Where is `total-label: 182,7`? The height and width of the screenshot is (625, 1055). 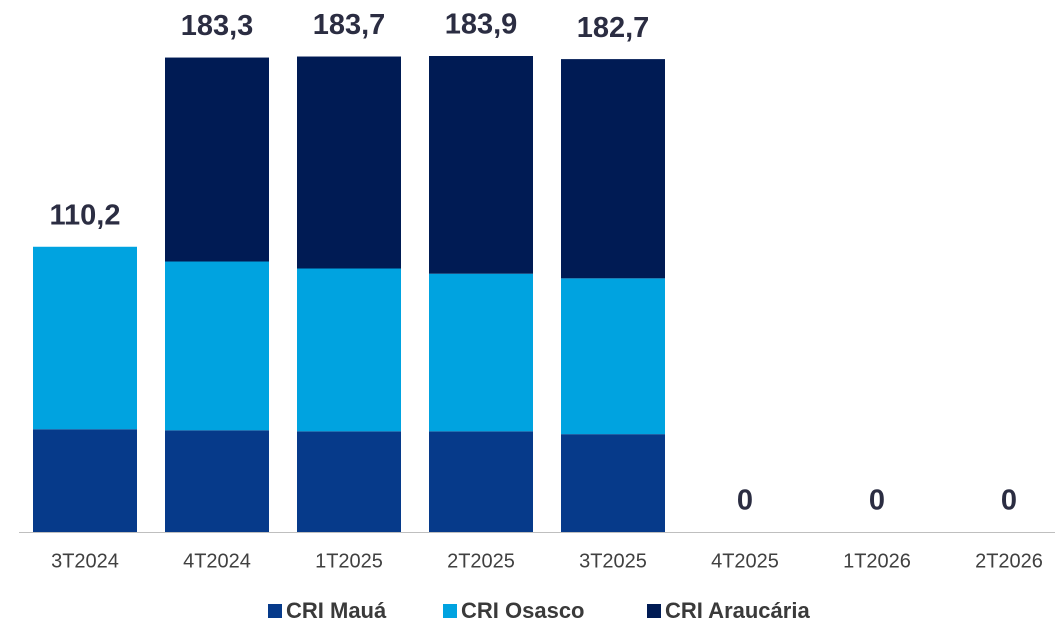
total-label: 182,7 is located at coordinates (613, 28).